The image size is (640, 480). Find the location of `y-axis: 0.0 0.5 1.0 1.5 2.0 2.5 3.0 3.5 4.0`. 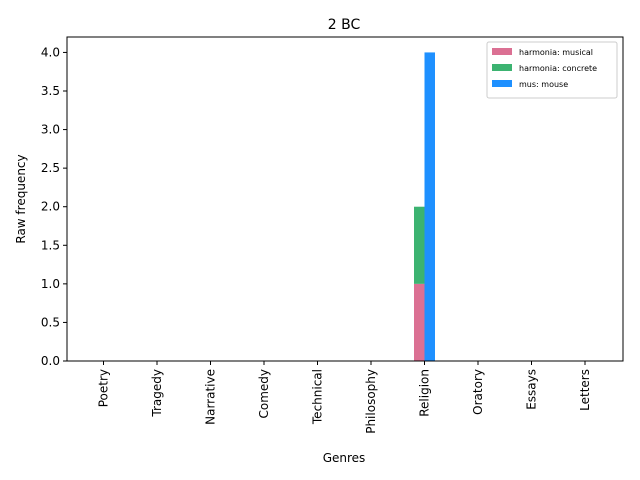

y-axis: 0.0 0.5 1.0 1.5 2.0 2.5 3.0 3.5 4.0 is located at coordinates (54, 206).